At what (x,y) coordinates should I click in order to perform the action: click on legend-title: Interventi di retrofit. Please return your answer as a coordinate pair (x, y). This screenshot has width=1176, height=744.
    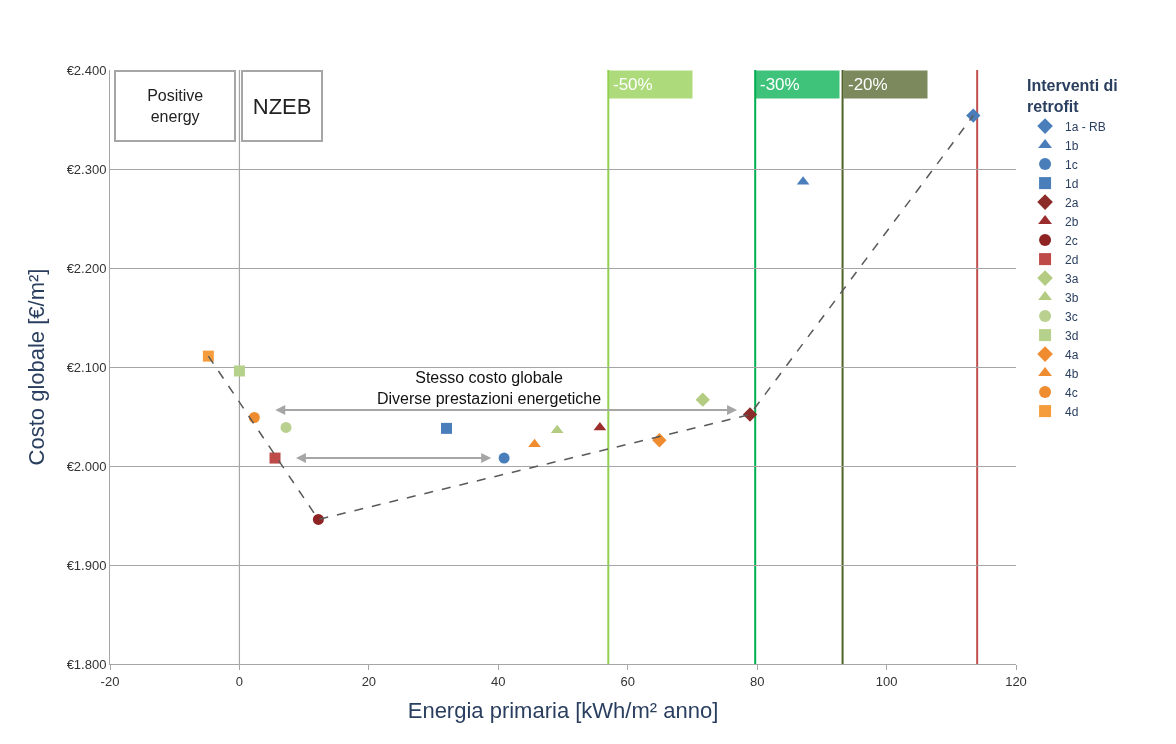
    Looking at the image, I should click on (1072, 95).